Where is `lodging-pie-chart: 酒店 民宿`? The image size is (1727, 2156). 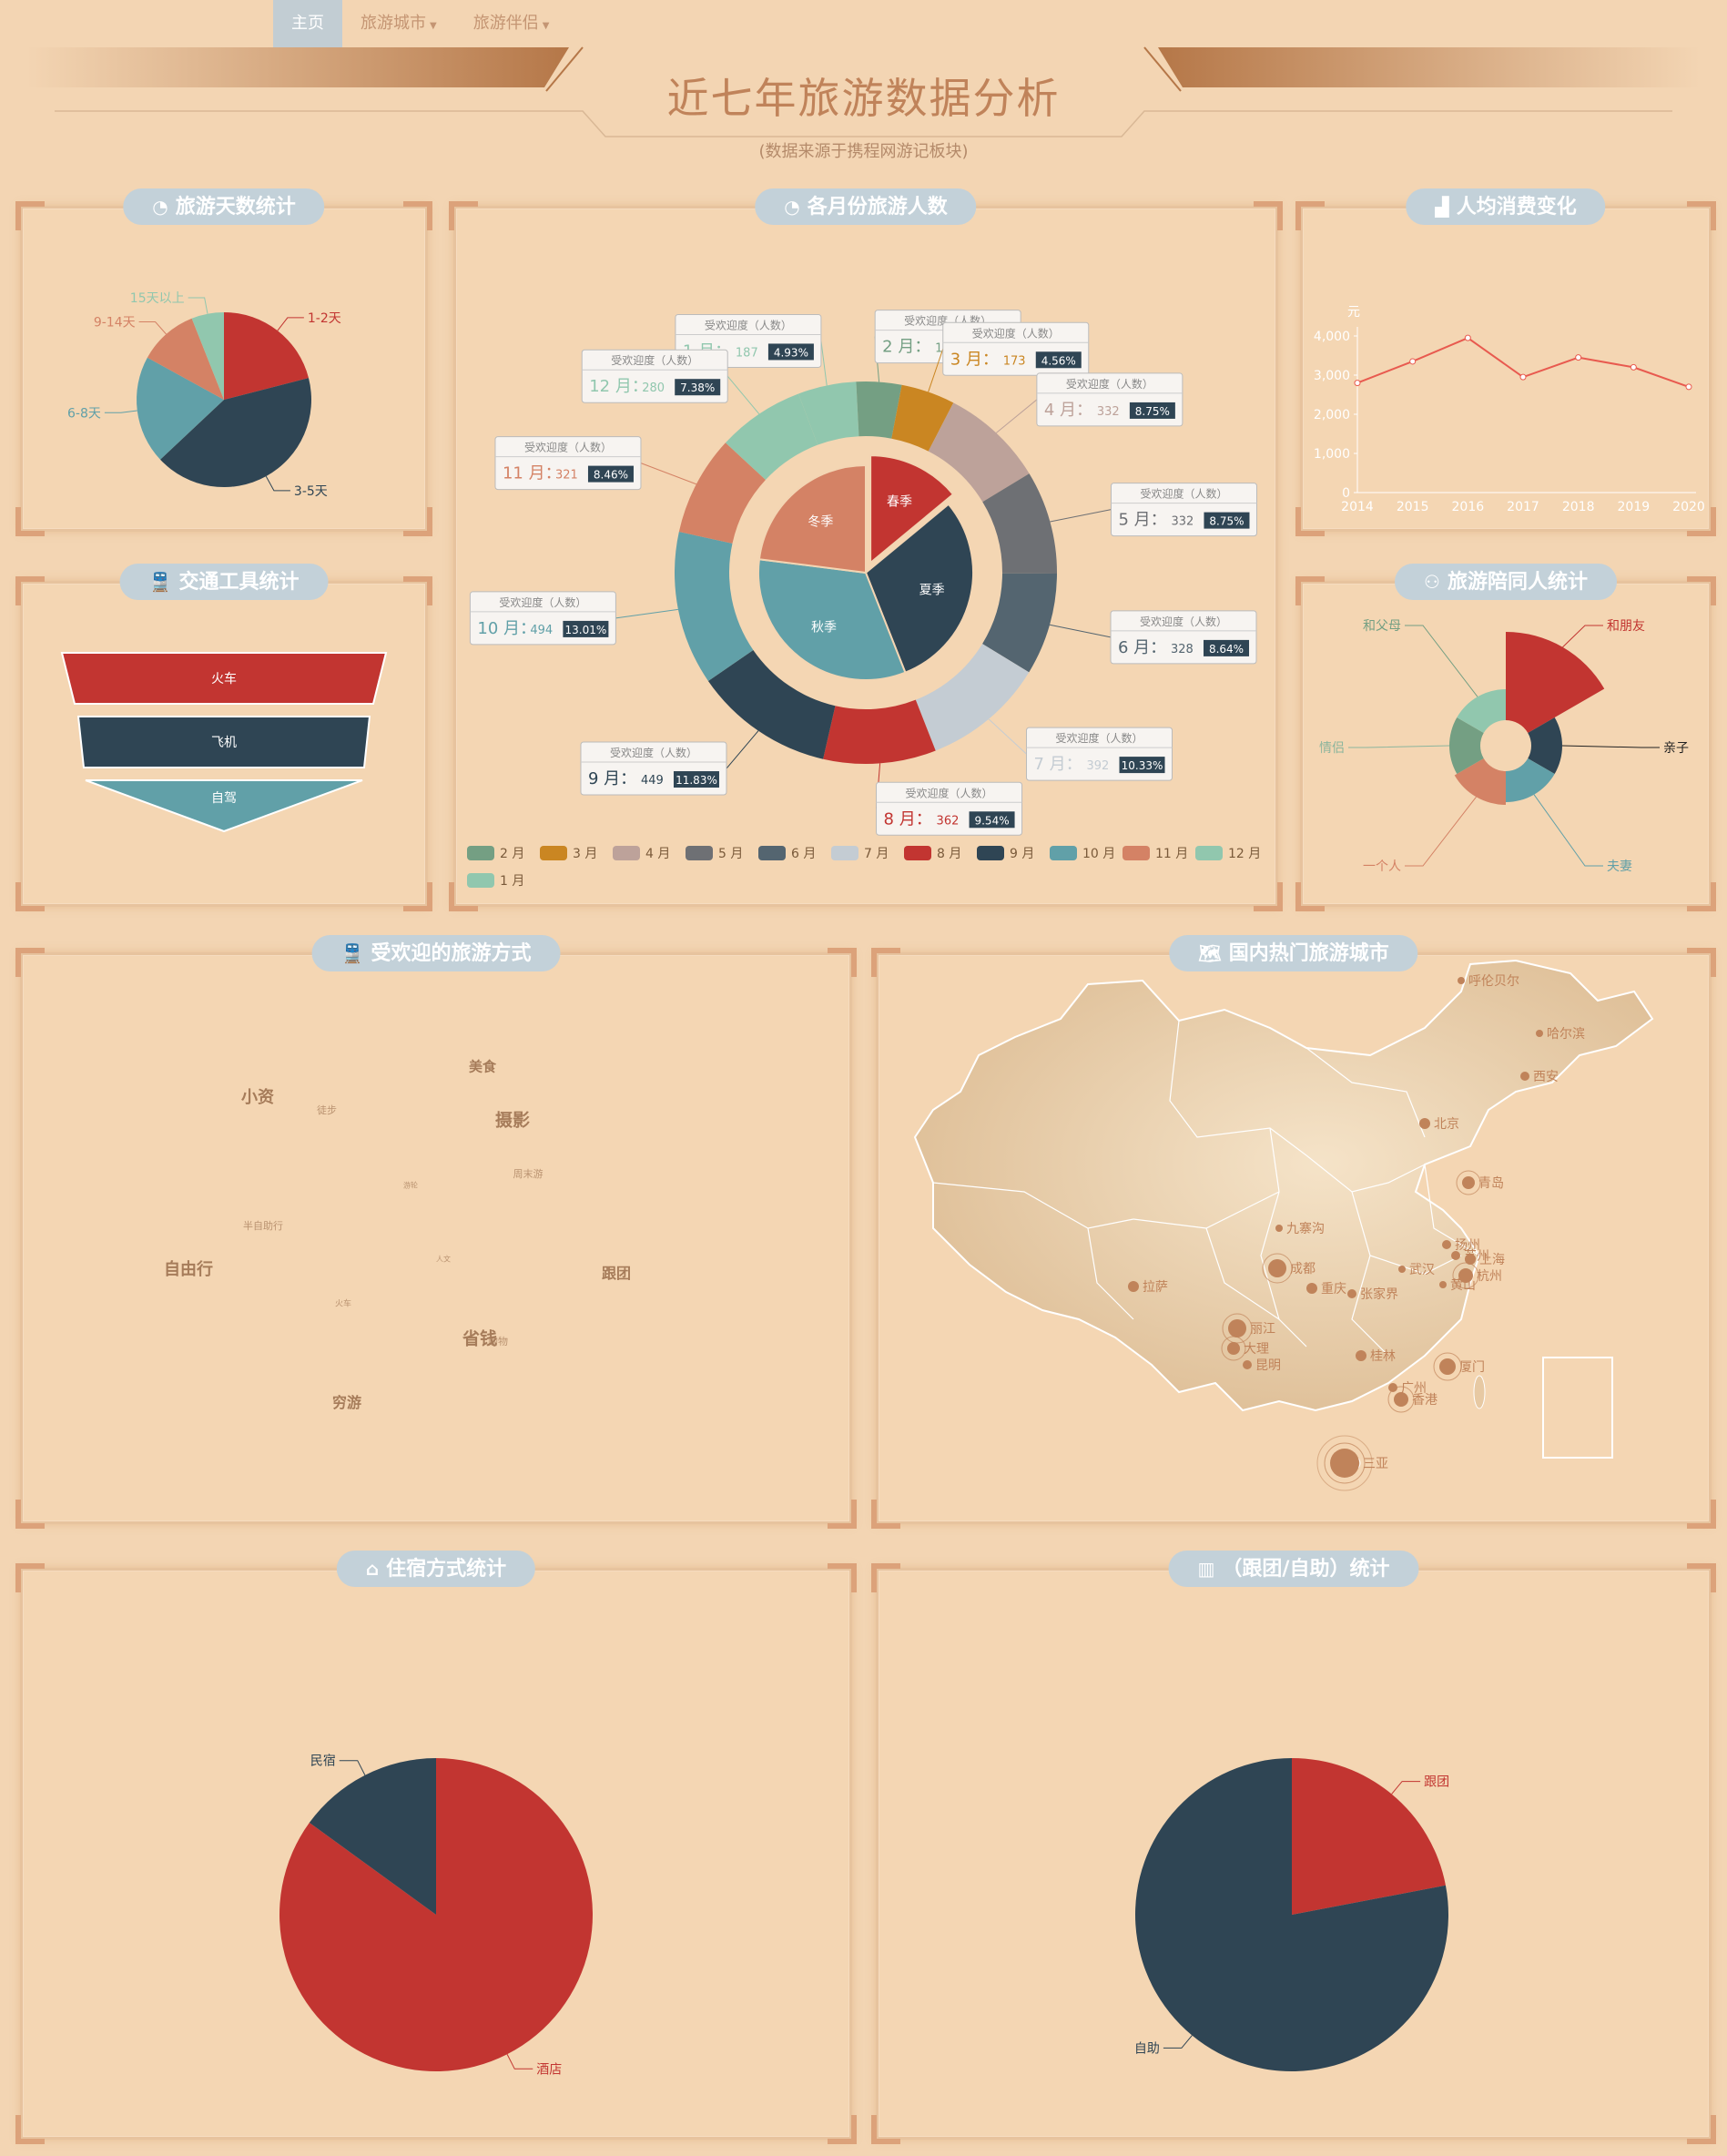
lodging-pie-chart: 酒店 民宿 is located at coordinates (436, 1854).